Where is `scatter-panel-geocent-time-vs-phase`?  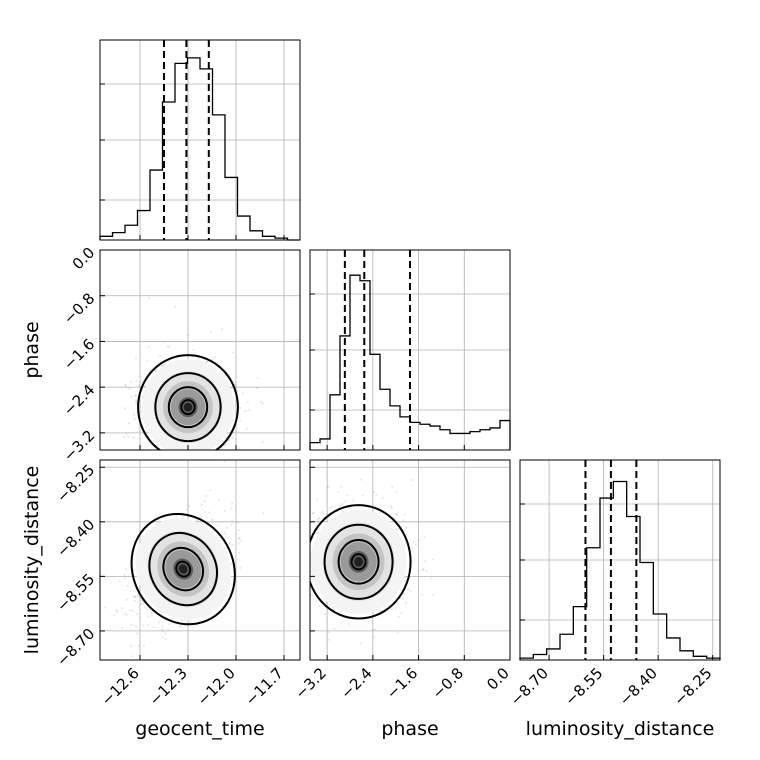
scatter-panel-geocent-time-vs-phase is located at coordinates (200, 350).